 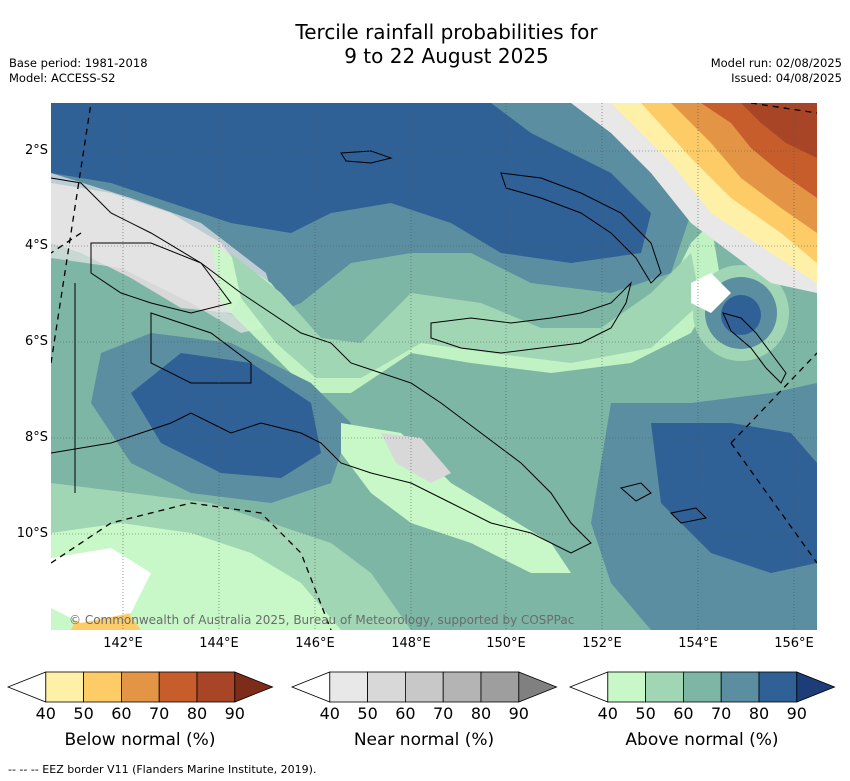 I want to click on meta-right: Model run: 02/08/2025 Issued: 04/08/2025, so click(x=776, y=71).